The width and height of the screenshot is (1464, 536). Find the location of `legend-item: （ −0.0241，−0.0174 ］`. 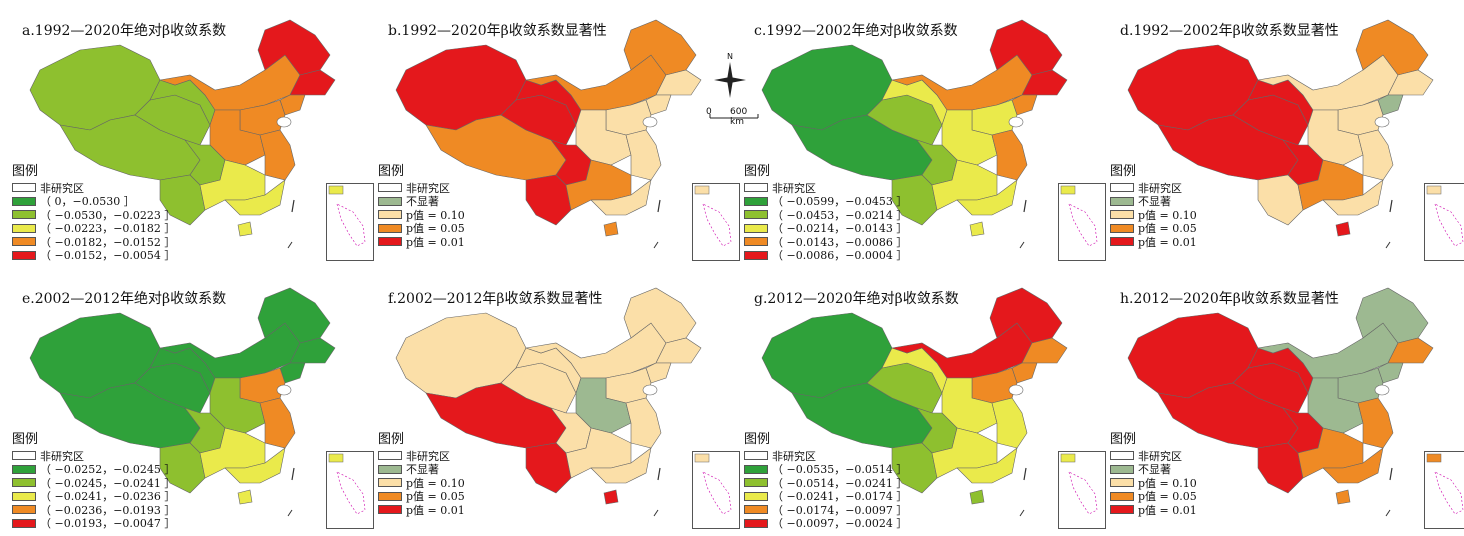

legend-item: （ −0.0241，−0.0174 ］ is located at coordinates (825, 496).